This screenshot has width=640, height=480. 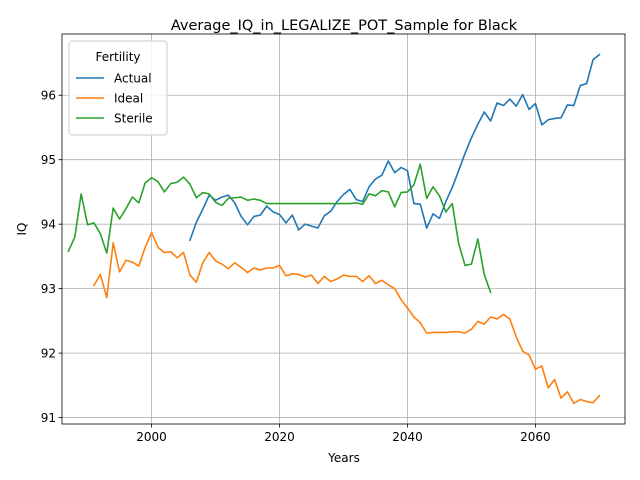 What do you see at coordinates (48, 160) in the screenshot?
I see `y-tick-label: 95` at bounding box center [48, 160].